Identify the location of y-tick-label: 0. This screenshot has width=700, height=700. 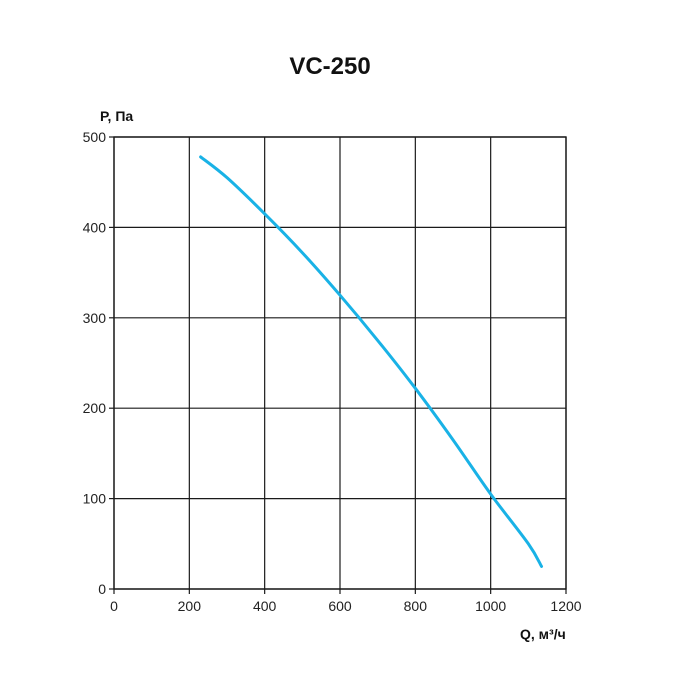
(102, 589).